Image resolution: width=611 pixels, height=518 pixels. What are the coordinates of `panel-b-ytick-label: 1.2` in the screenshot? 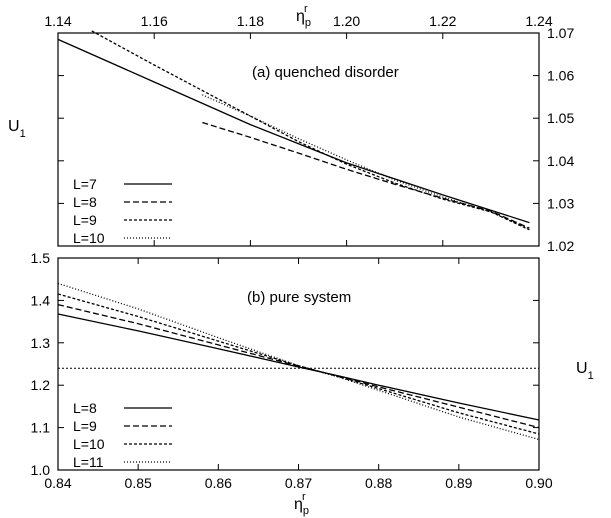 It's located at (41, 385).